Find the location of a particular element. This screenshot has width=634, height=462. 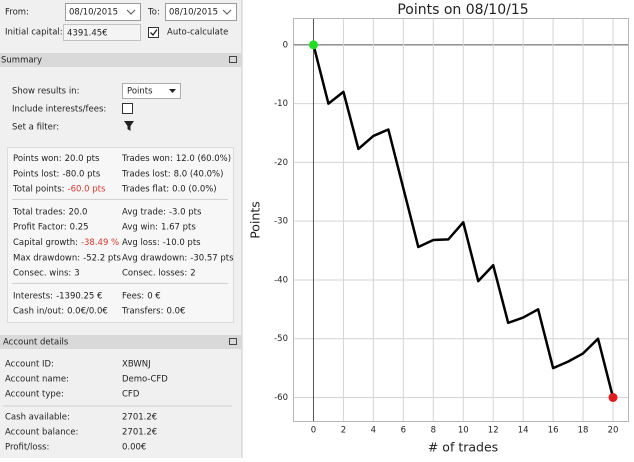

stat: Avg win: 1.67 pts is located at coordinates (159, 227).